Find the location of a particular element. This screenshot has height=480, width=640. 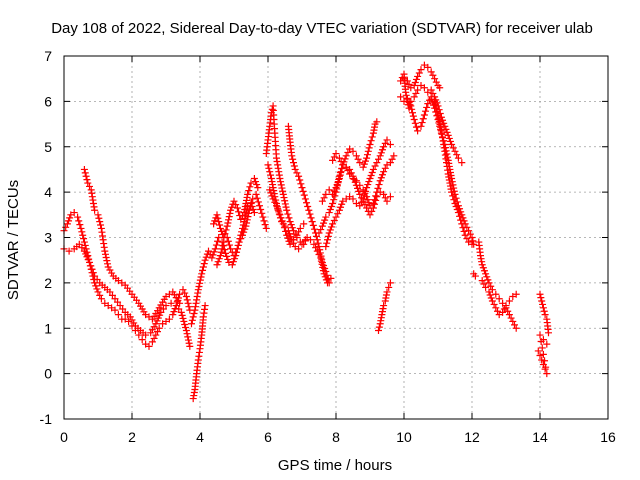

y-tick-label: 4 is located at coordinates (48, 192).